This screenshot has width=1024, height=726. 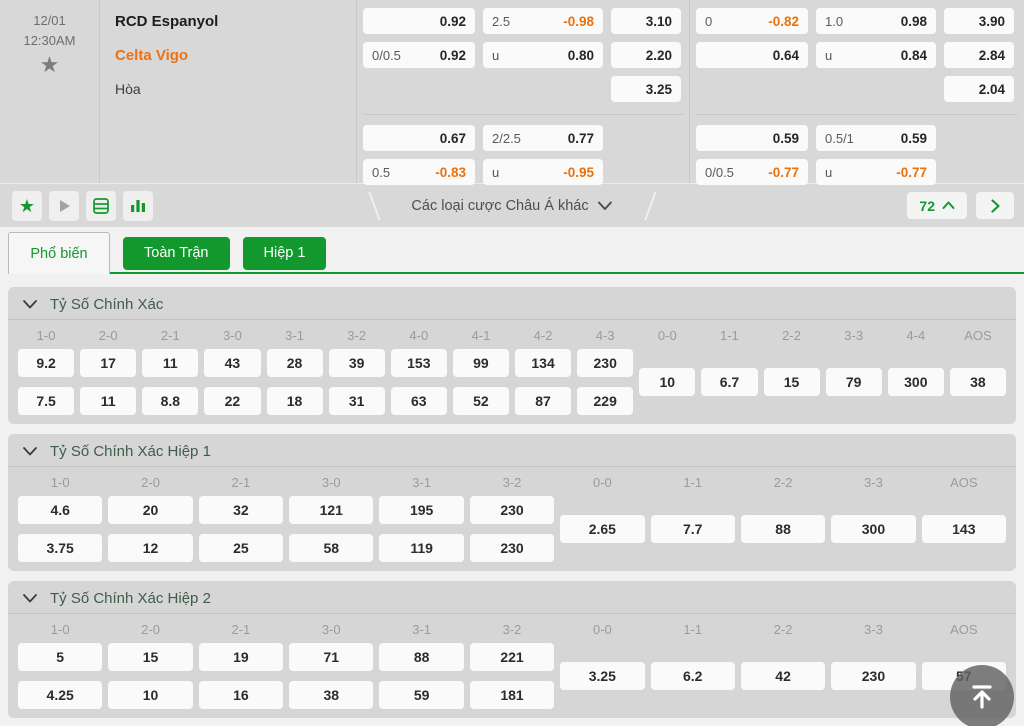 I want to click on total-odds-cell: u -0.77, so click(x=876, y=172).